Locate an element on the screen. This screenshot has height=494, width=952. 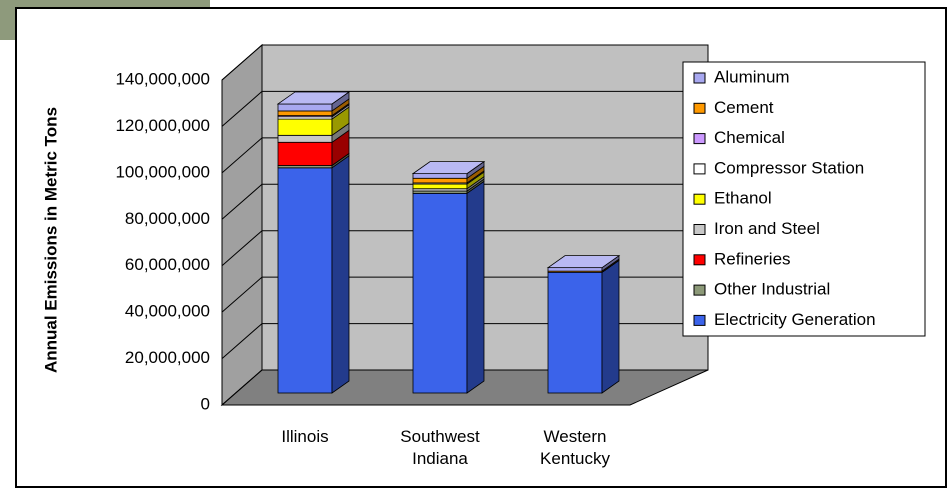
side-wall is located at coordinates (242, 225).